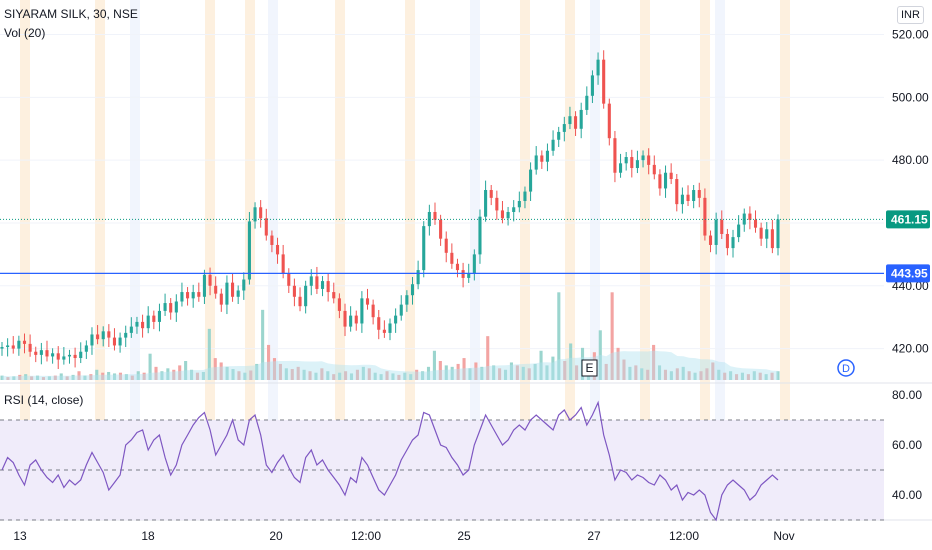  What do you see at coordinates (20, 536) in the screenshot?
I see `time-tick-label: 13` at bounding box center [20, 536].